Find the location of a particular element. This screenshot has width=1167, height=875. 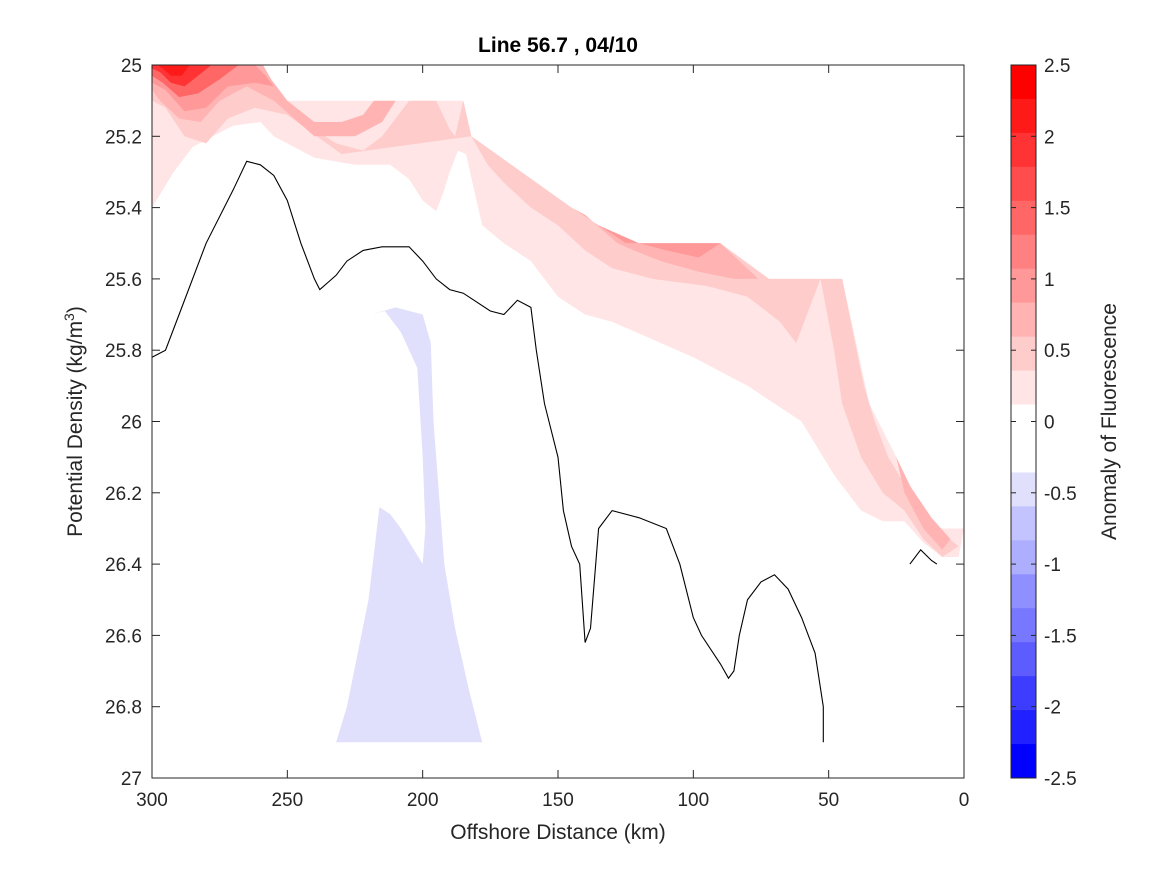

region-anomaly-minus-0.25-to-minus-0.5 is located at coordinates (409, 525).